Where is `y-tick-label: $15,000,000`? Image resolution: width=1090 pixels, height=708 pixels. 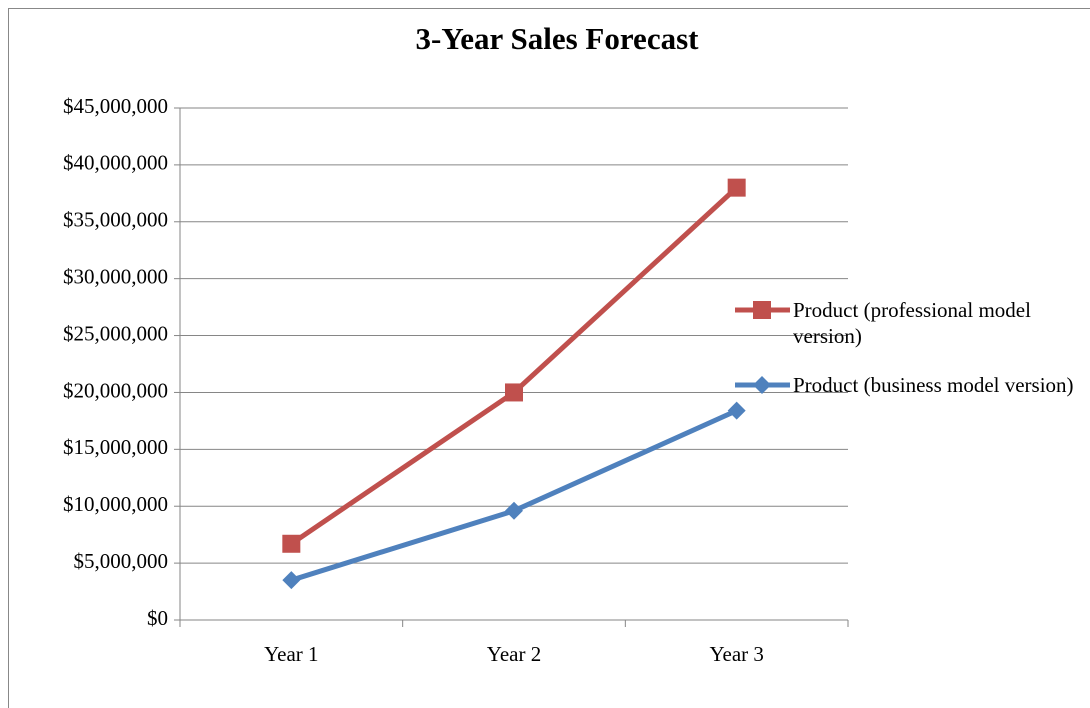 y-tick-label: $15,000,000 is located at coordinates (115, 447).